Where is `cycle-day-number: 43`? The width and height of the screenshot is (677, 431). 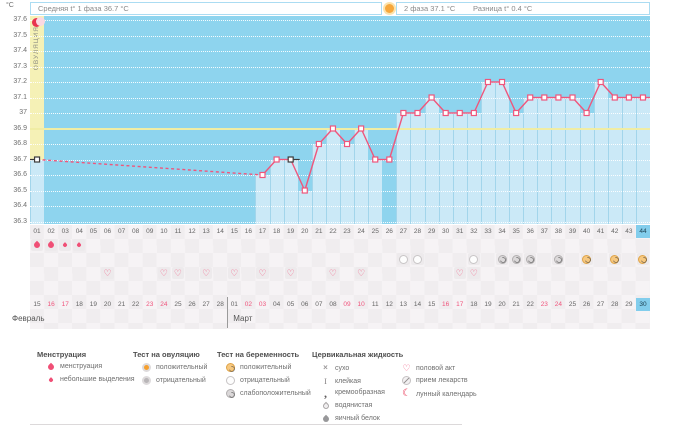 cycle-day-number: 43 is located at coordinates (629, 231).